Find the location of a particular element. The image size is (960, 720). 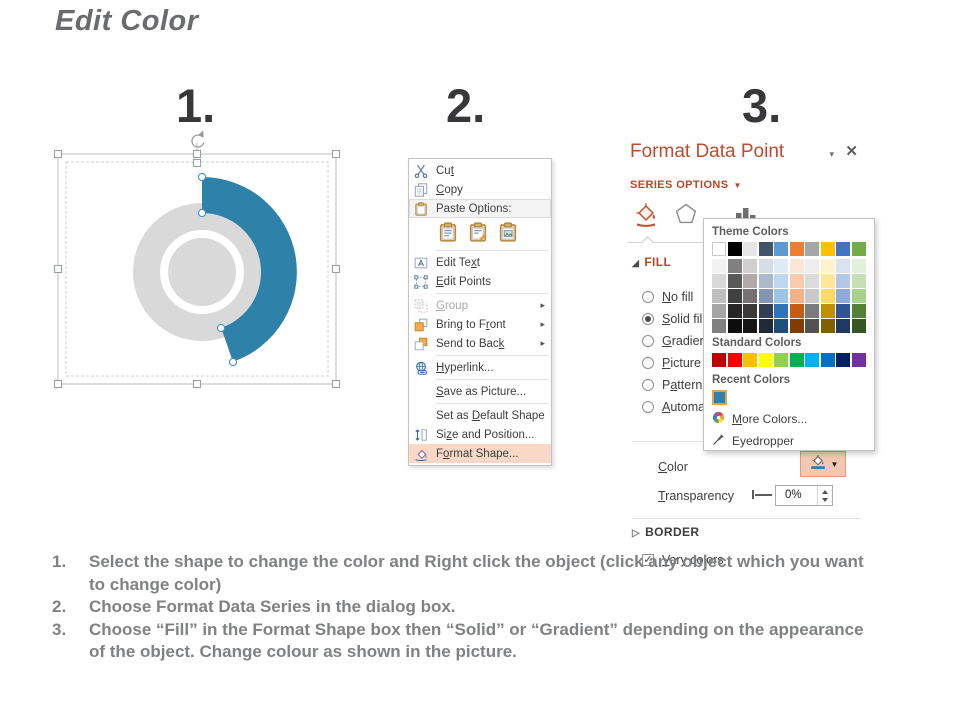

vary-colors-checkbox: ✓ is located at coordinates (648, 560).